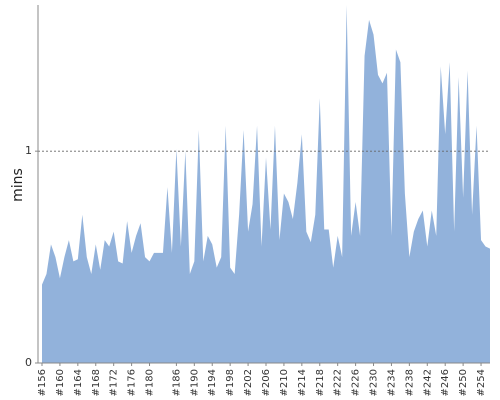 The width and height of the screenshot is (500, 400). What do you see at coordinates (338, 382) in the screenshot?
I see `x-tick-label: #222` at bounding box center [338, 382].